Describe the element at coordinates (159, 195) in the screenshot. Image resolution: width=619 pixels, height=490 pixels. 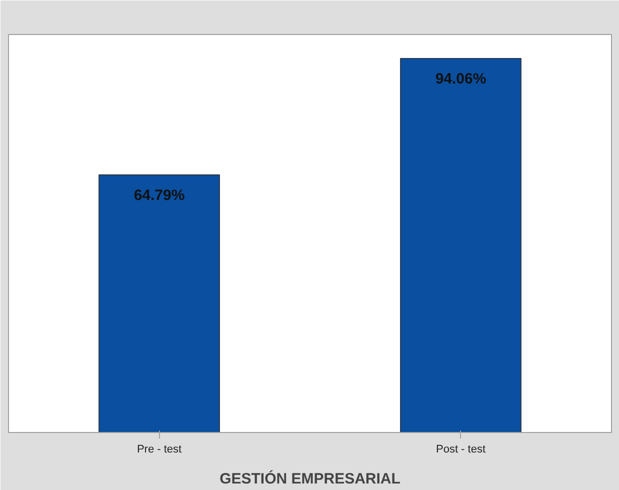
I see `data-label: 64.79%` at that location.